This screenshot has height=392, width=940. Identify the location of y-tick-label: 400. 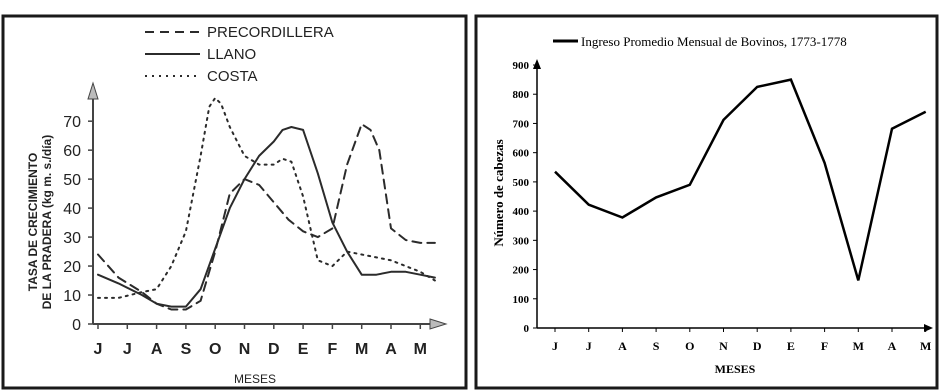
(521, 212).